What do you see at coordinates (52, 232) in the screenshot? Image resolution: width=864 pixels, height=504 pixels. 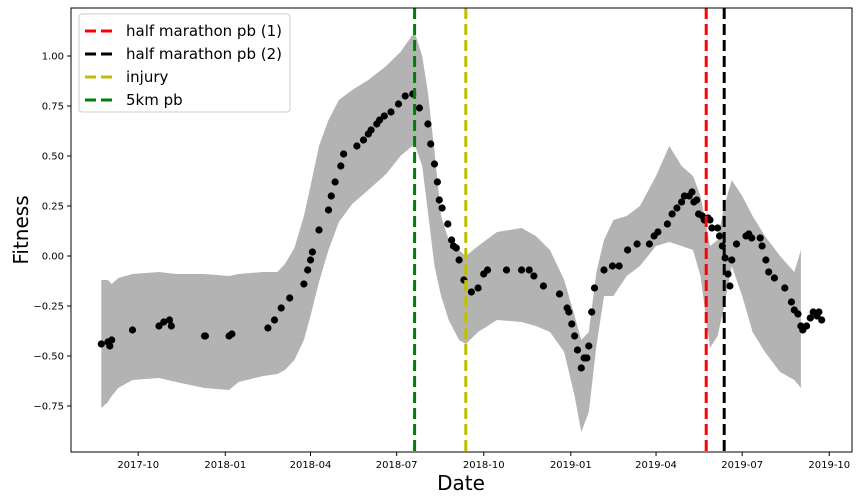 I see `y-ticks: −0.75 −0.50 −0.25 0.00 0.25 0.50 0.75 1.00` at bounding box center [52, 232].